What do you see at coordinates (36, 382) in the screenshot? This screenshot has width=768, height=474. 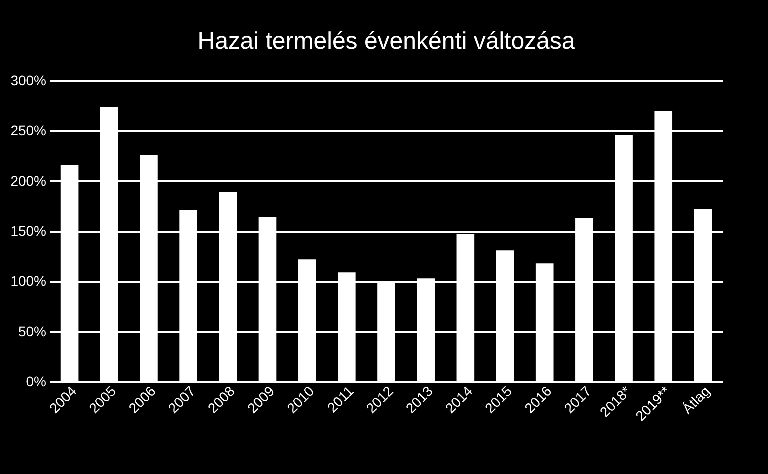 I see `y-tick-label: 0%` at bounding box center [36, 382].